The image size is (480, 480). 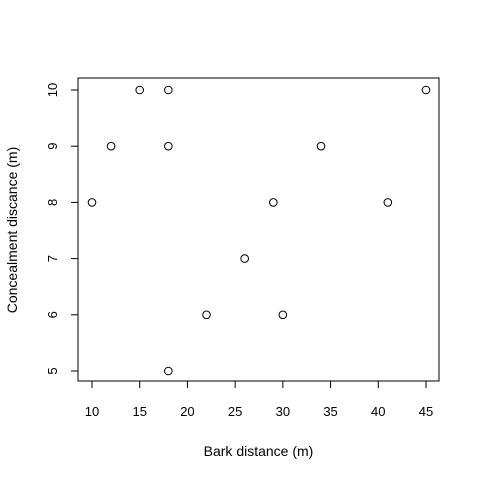 What do you see at coordinates (12, 230) in the screenshot?
I see `y-axis-title: Concealment discance (m)` at bounding box center [12, 230].